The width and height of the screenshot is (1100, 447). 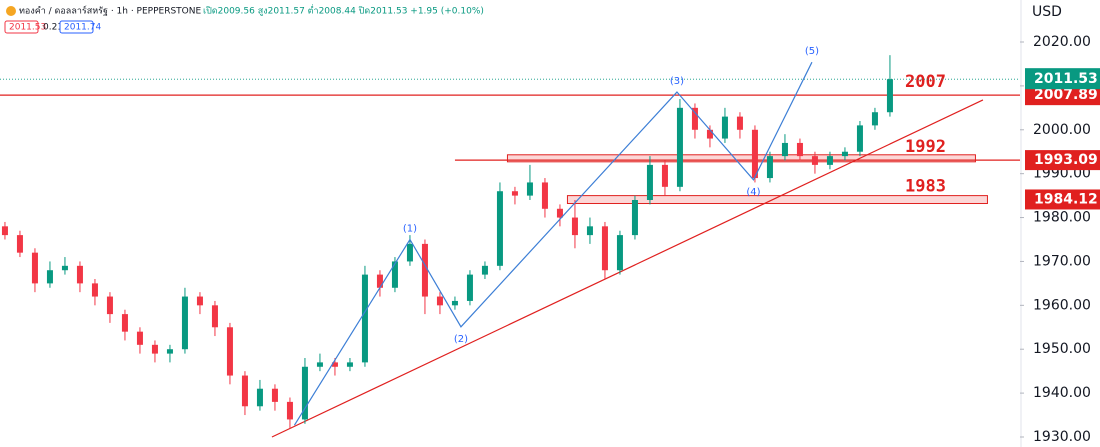 I want to click on symbol-icon, so click(x=11, y=11).